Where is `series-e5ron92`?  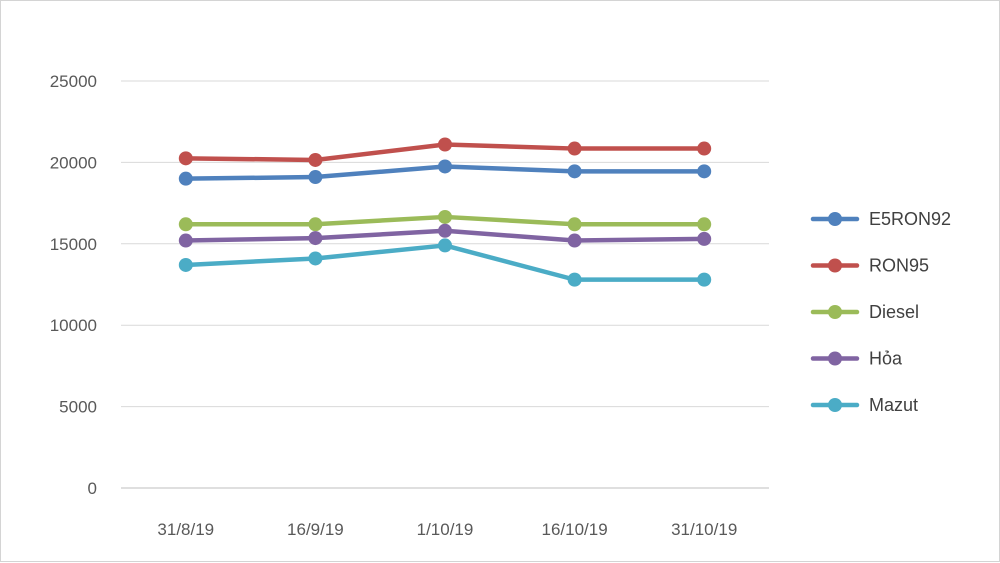 series-e5ron92 is located at coordinates (445, 172).